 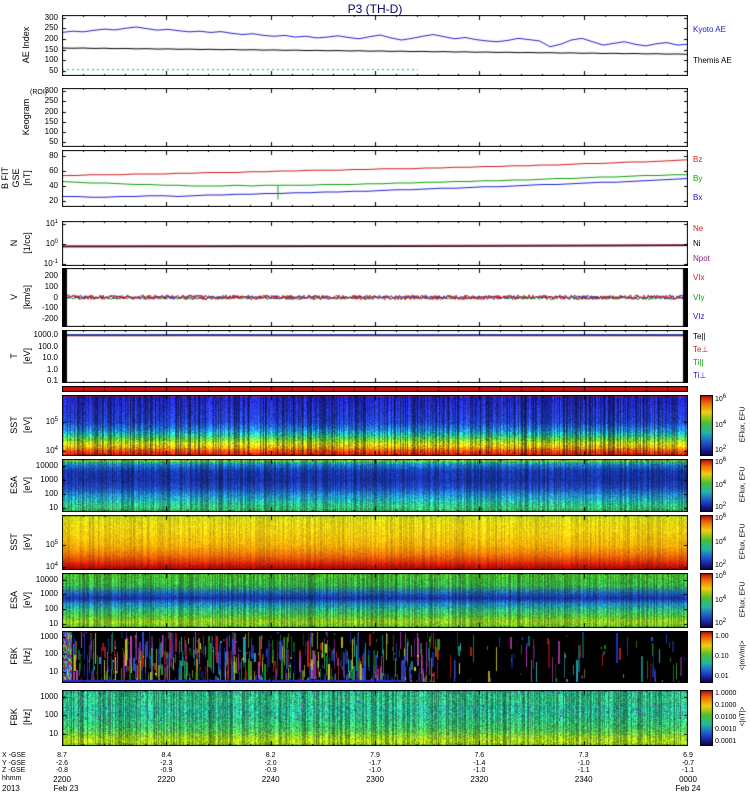 What do you see at coordinates (688, 779) in the screenshot?
I see `xtick-time-6: 0000` at bounding box center [688, 779].